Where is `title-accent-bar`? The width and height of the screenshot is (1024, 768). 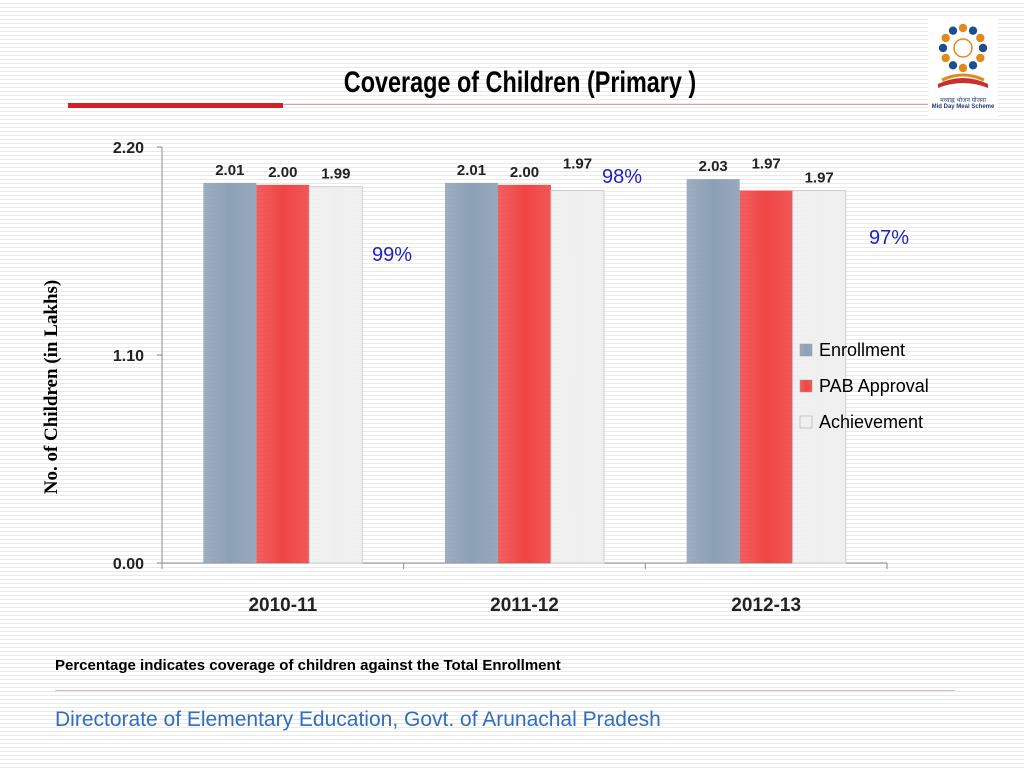 title-accent-bar is located at coordinates (175, 105).